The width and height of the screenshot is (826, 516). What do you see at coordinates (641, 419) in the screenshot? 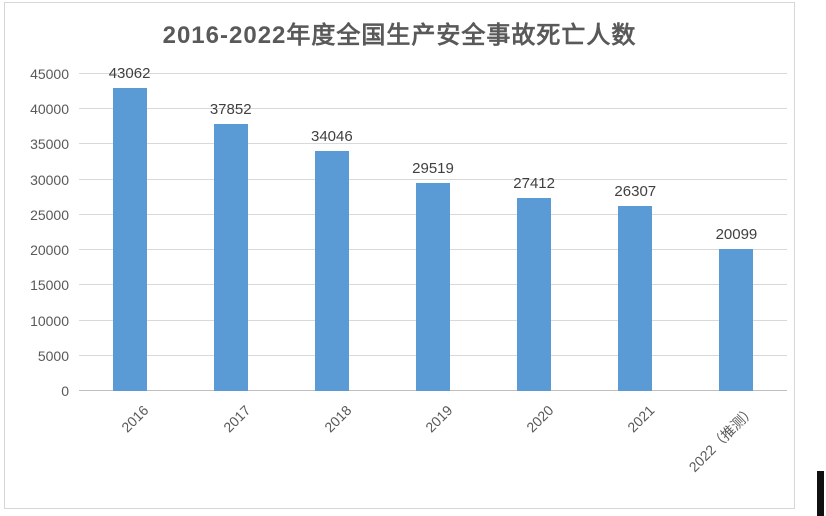
I see `x-tick-label: 2021` at bounding box center [641, 419].